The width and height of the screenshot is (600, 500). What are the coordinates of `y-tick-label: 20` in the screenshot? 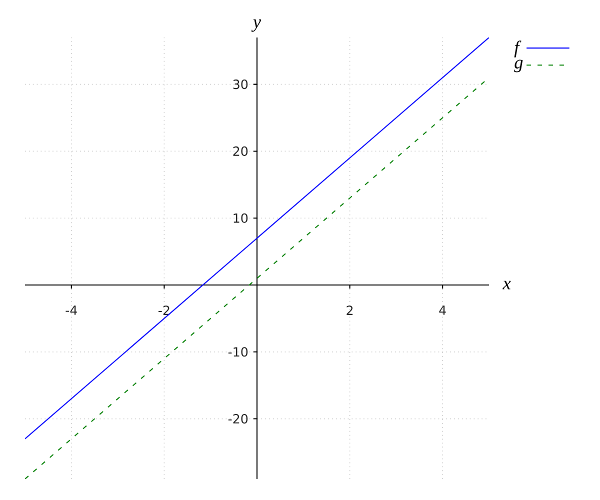 It's located at (240, 151).